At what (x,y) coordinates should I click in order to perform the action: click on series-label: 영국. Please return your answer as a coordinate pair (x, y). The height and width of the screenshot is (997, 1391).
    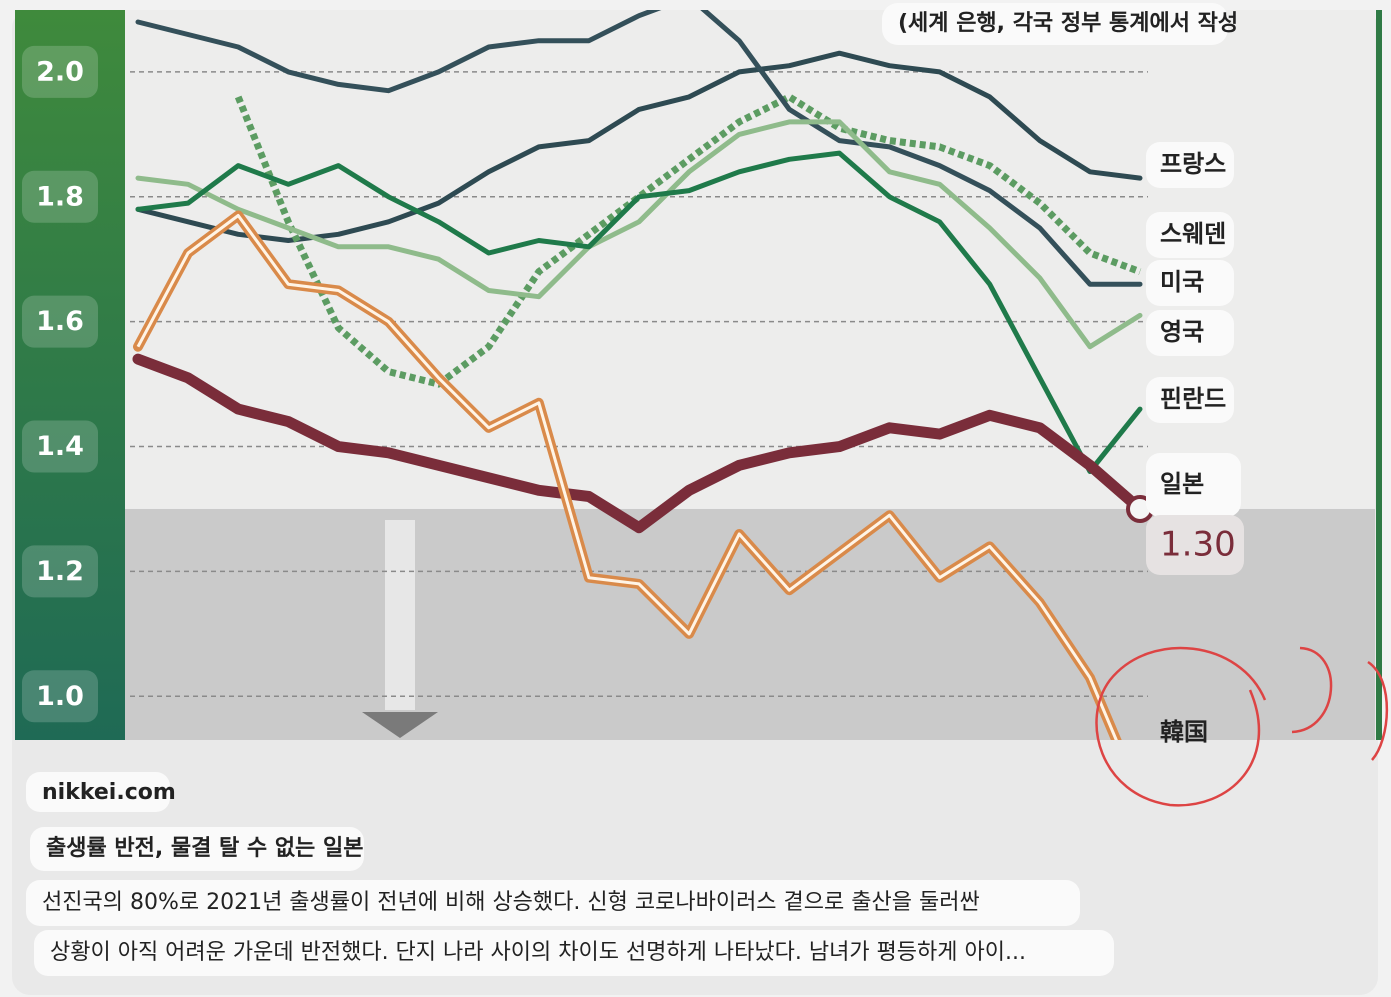
    Looking at the image, I should click on (1182, 332).